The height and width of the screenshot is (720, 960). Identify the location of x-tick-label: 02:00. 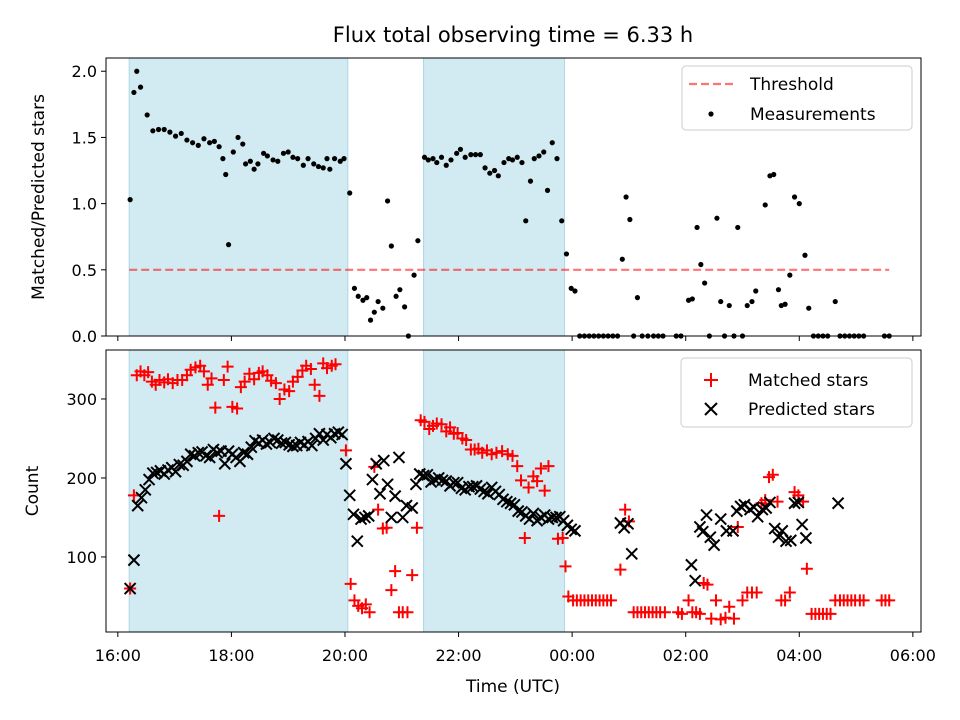
(686, 655).